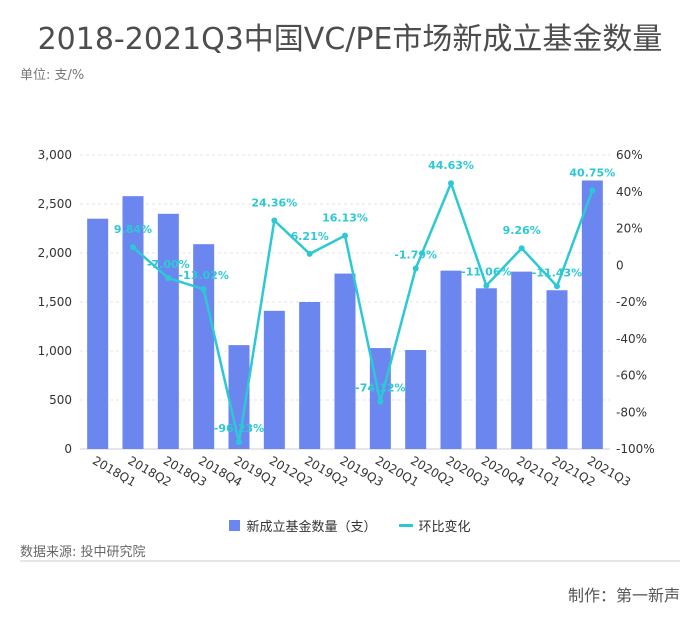  I want to click on right-tick-label: -100%, so click(635, 449).